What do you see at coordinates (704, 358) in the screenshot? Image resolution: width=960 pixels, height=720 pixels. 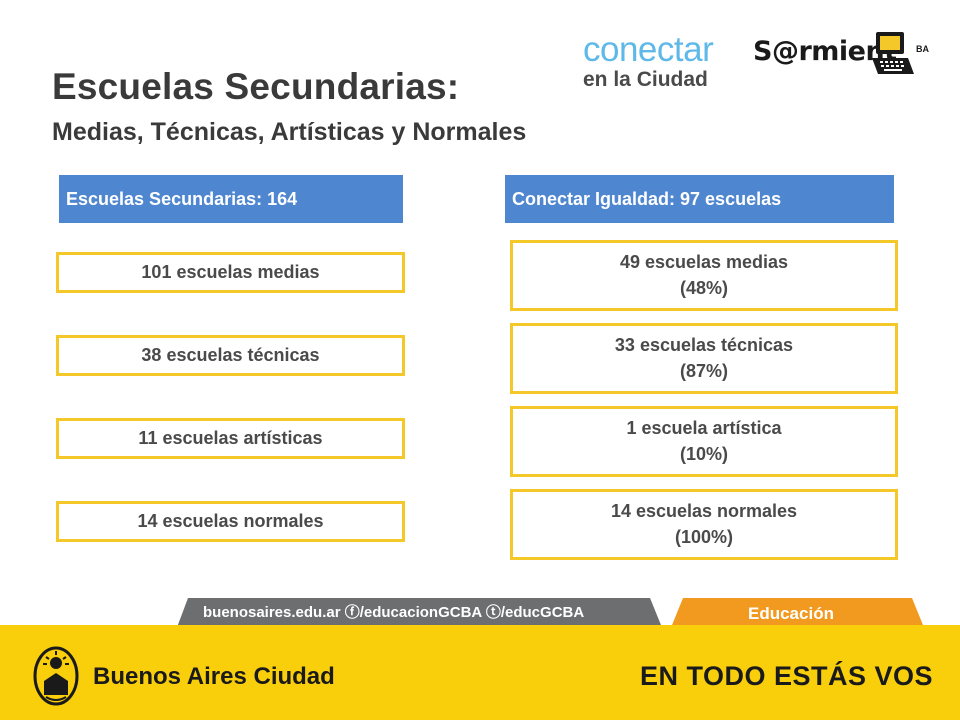 I see `right-item-tecnicas: 33 escuelas técnicas (87%)` at bounding box center [704, 358].